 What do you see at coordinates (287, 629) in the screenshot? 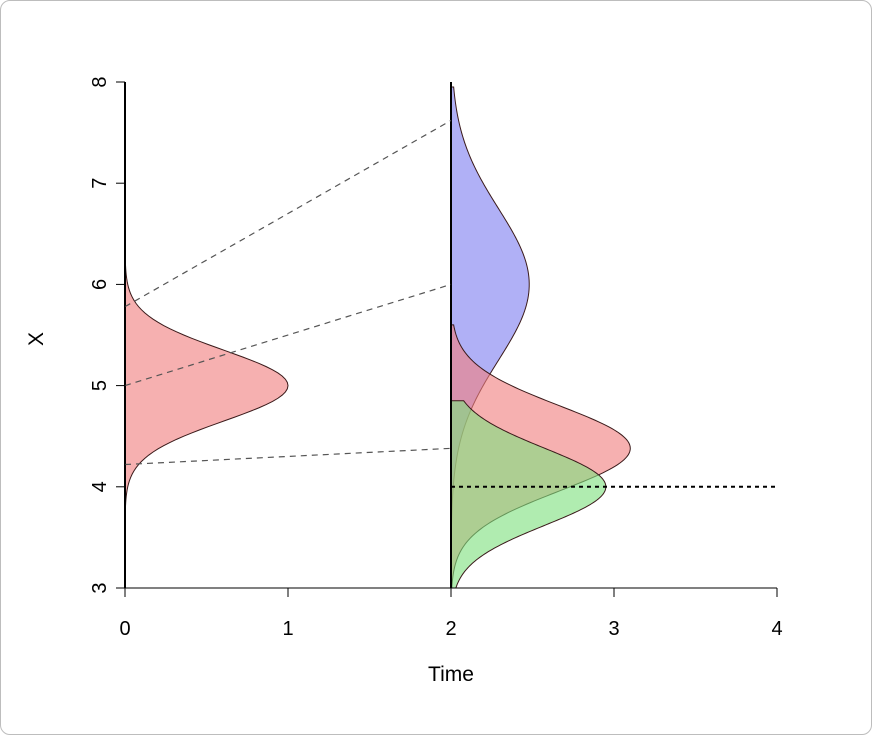
I see `x-tick-label-1: 1` at bounding box center [287, 629].